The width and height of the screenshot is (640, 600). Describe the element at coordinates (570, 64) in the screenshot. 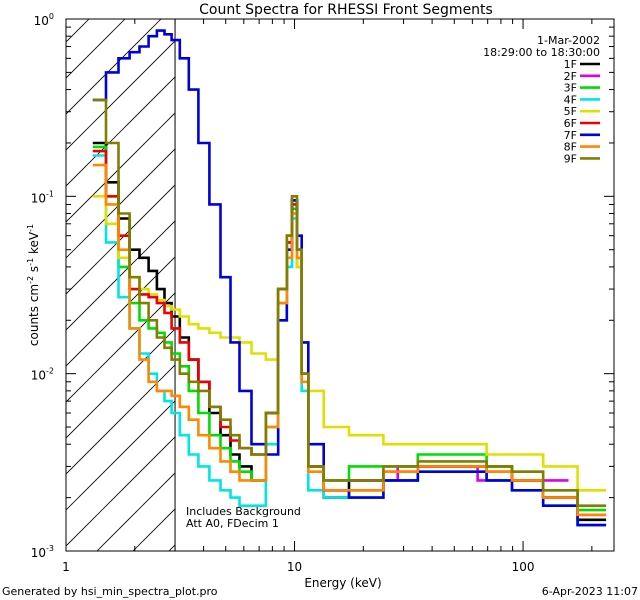

I see `legend-label: 1F` at that location.